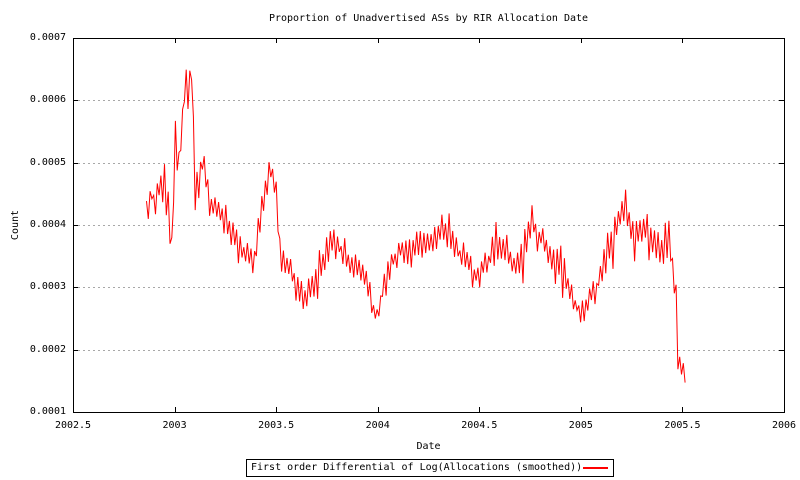 Image resolution: width=800 pixels, height=480 pixels. What do you see at coordinates (377, 425) in the screenshot?
I see `x-tick-label: 2004` at bounding box center [377, 425].